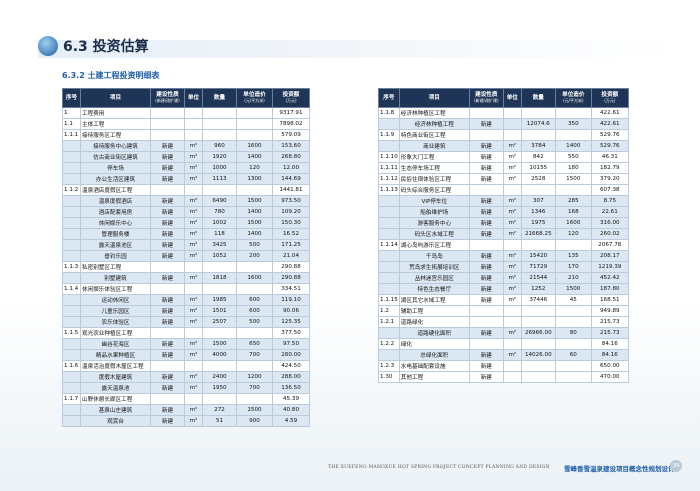 This screenshot has height=491, width=700. What do you see at coordinates (115, 146) in the screenshot?
I see `table-cell: 接待服务中心建筑` at bounding box center [115, 146].